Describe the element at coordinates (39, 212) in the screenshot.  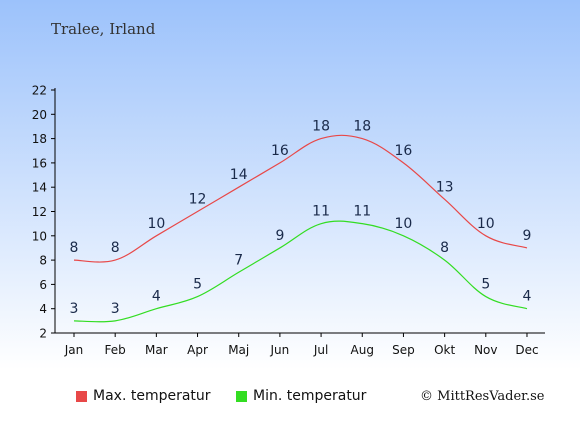
I see `y-tick-label: 12` at that location.